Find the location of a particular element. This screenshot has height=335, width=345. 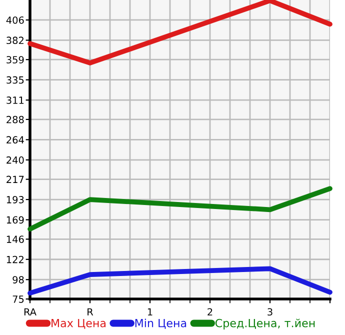

legend-label: Min Цена is located at coordinates (160, 323).